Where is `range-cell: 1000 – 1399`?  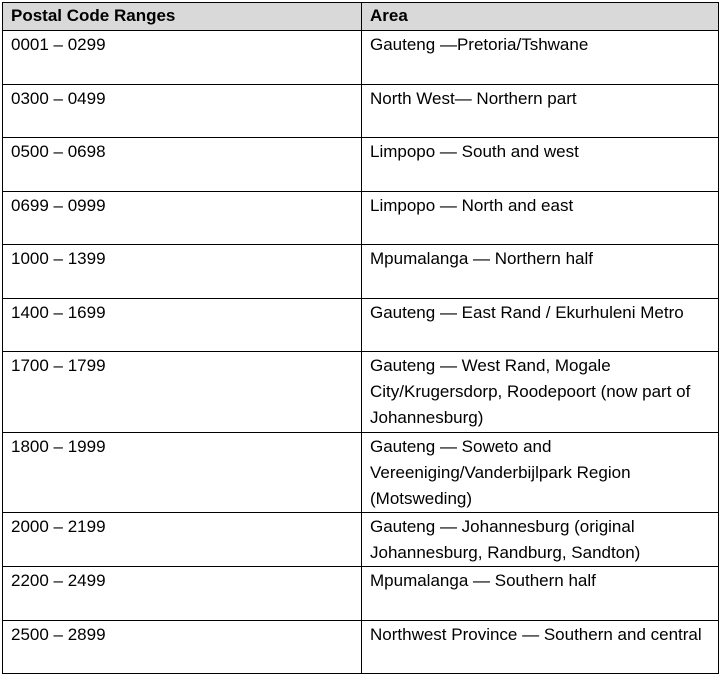
range-cell: 1000 – 1399 is located at coordinates (182, 271).